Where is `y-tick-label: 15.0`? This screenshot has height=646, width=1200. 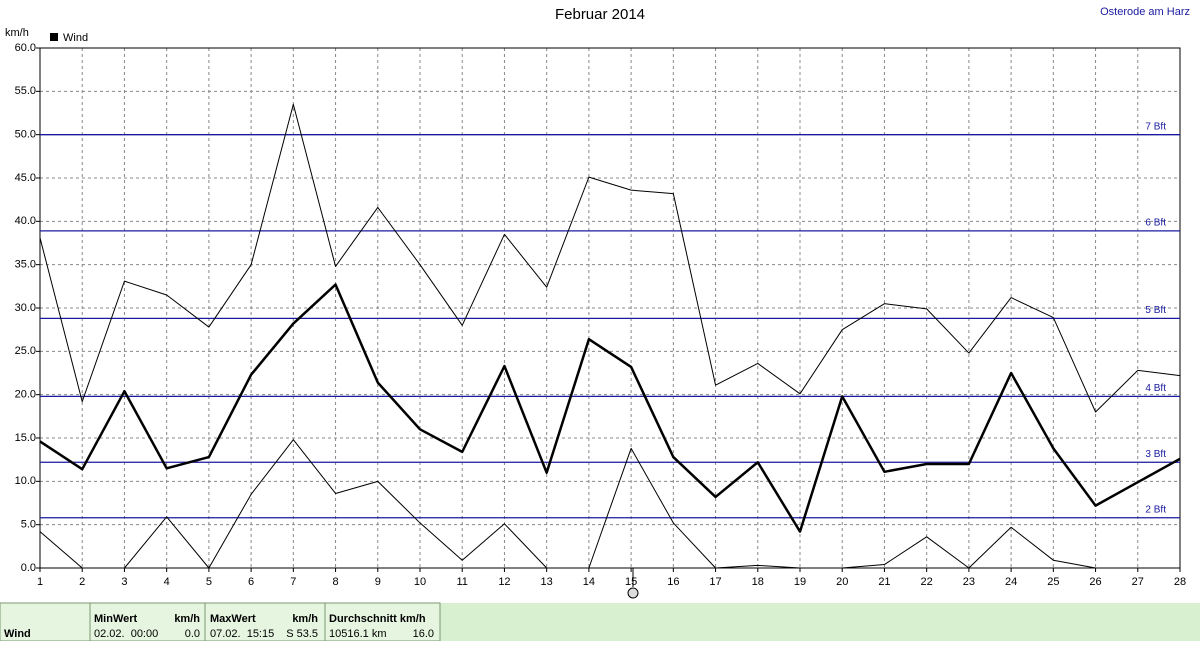
y-tick-label: 15.0 is located at coordinates (25, 438).